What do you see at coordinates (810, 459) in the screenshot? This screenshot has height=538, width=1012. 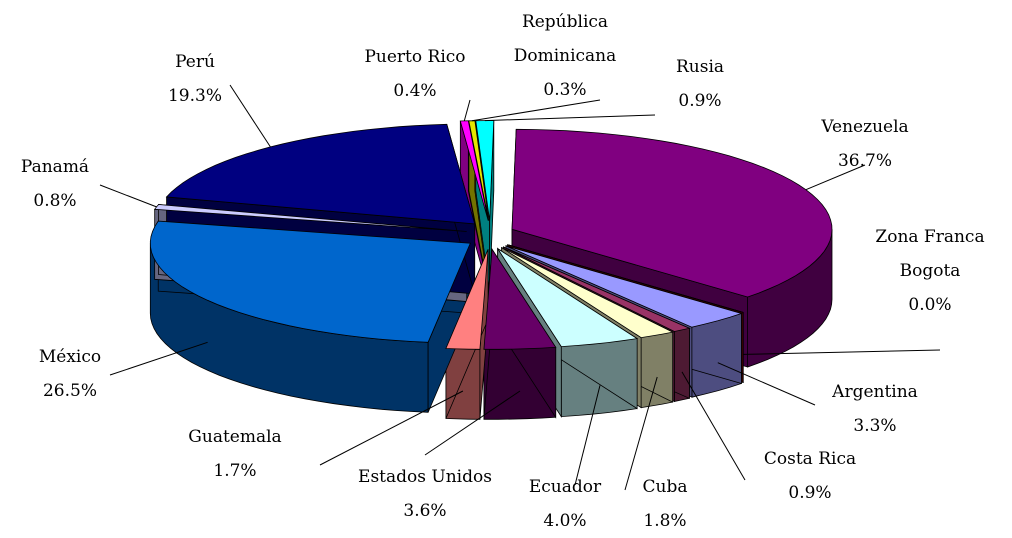 I see `slice-name: Costa Rica` at bounding box center [810, 459].